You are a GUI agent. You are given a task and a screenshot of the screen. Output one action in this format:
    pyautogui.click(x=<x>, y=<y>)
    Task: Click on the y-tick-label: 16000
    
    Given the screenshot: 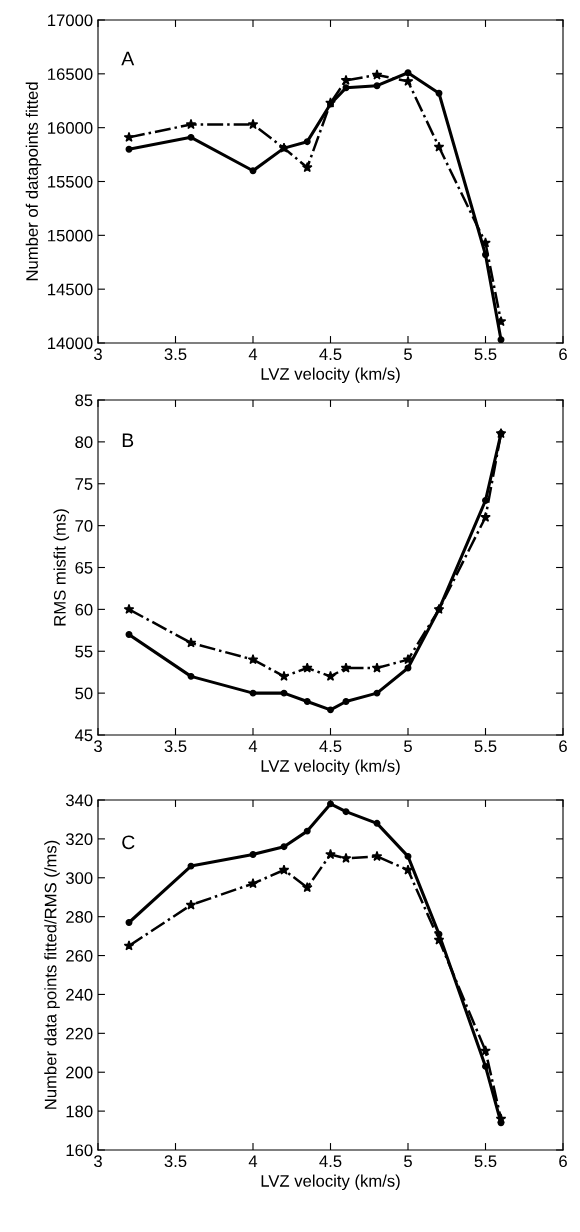 What is the action you would take?
    pyautogui.click(x=70, y=128)
    